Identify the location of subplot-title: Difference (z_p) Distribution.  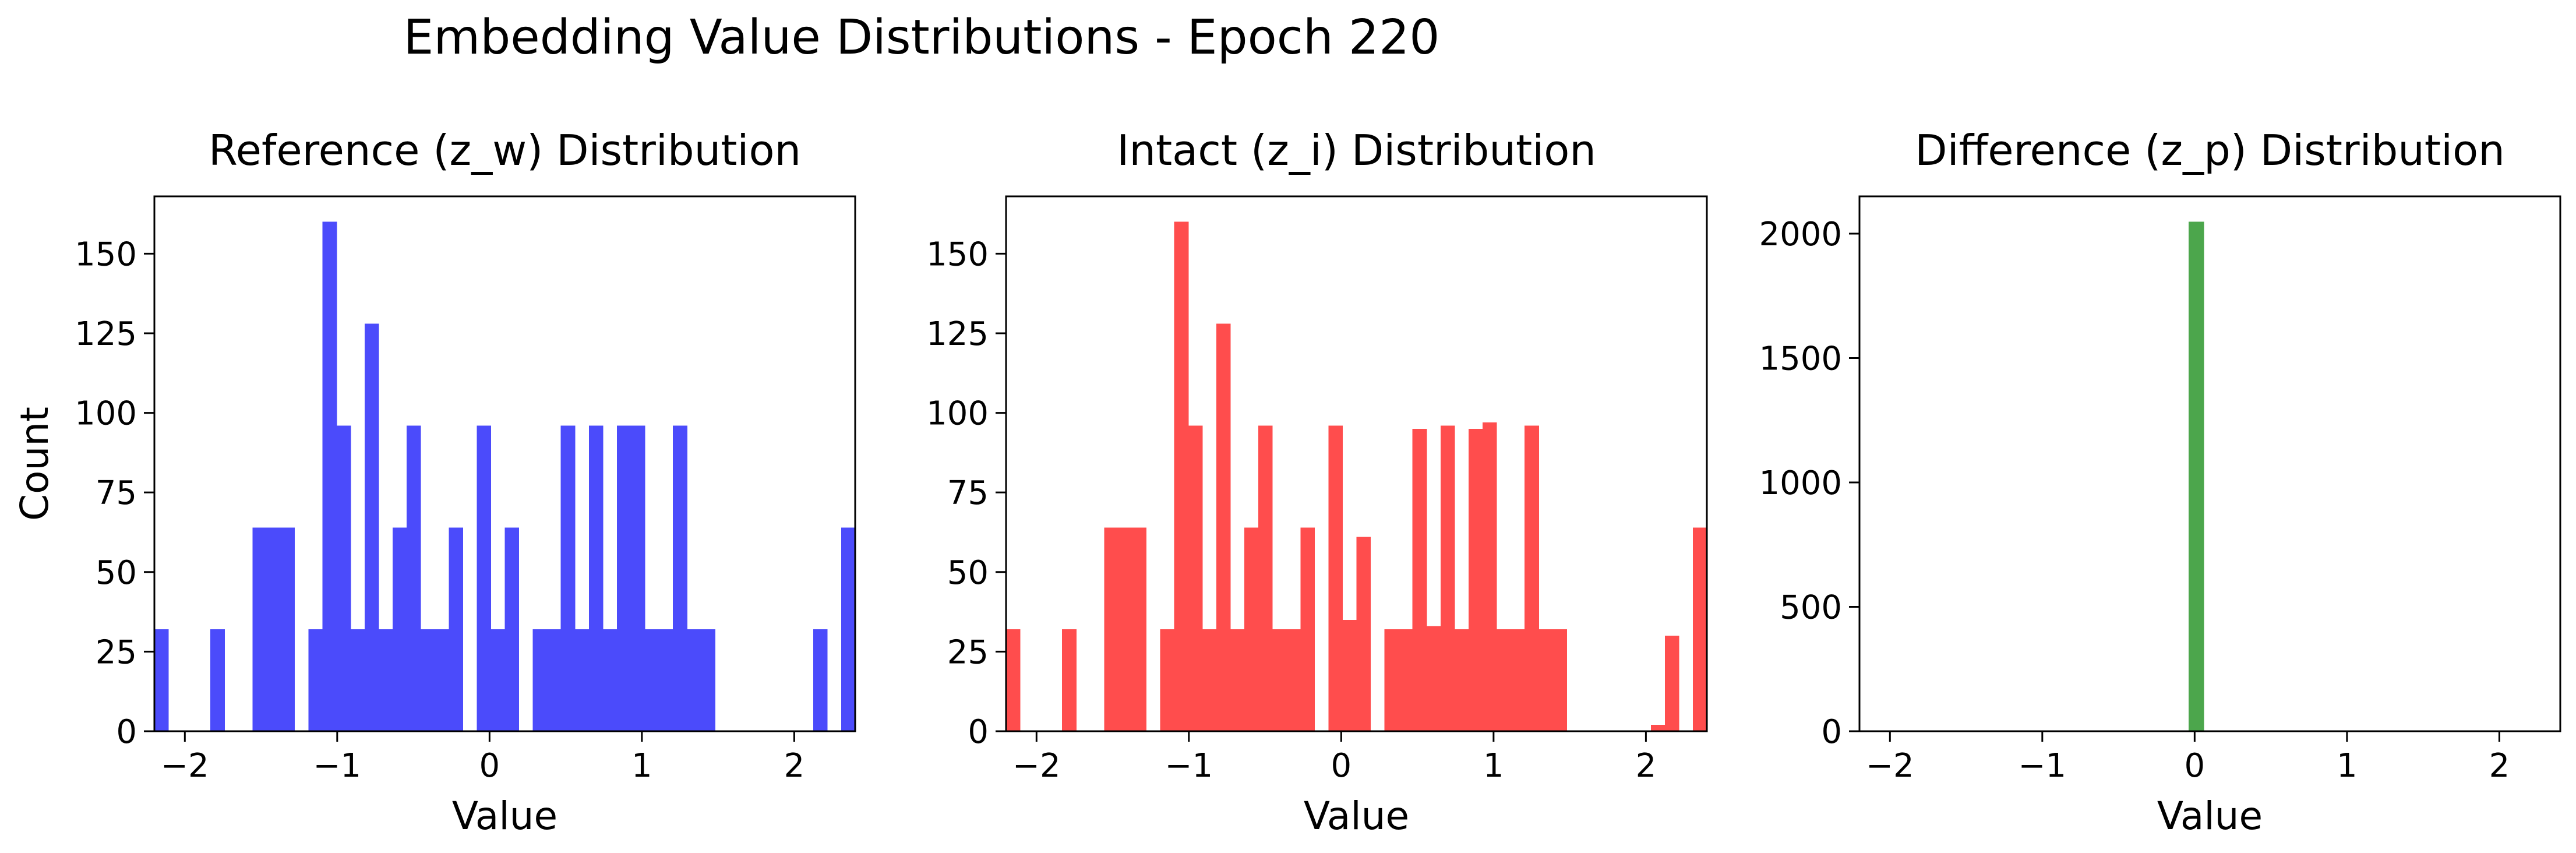
(2210, 150).